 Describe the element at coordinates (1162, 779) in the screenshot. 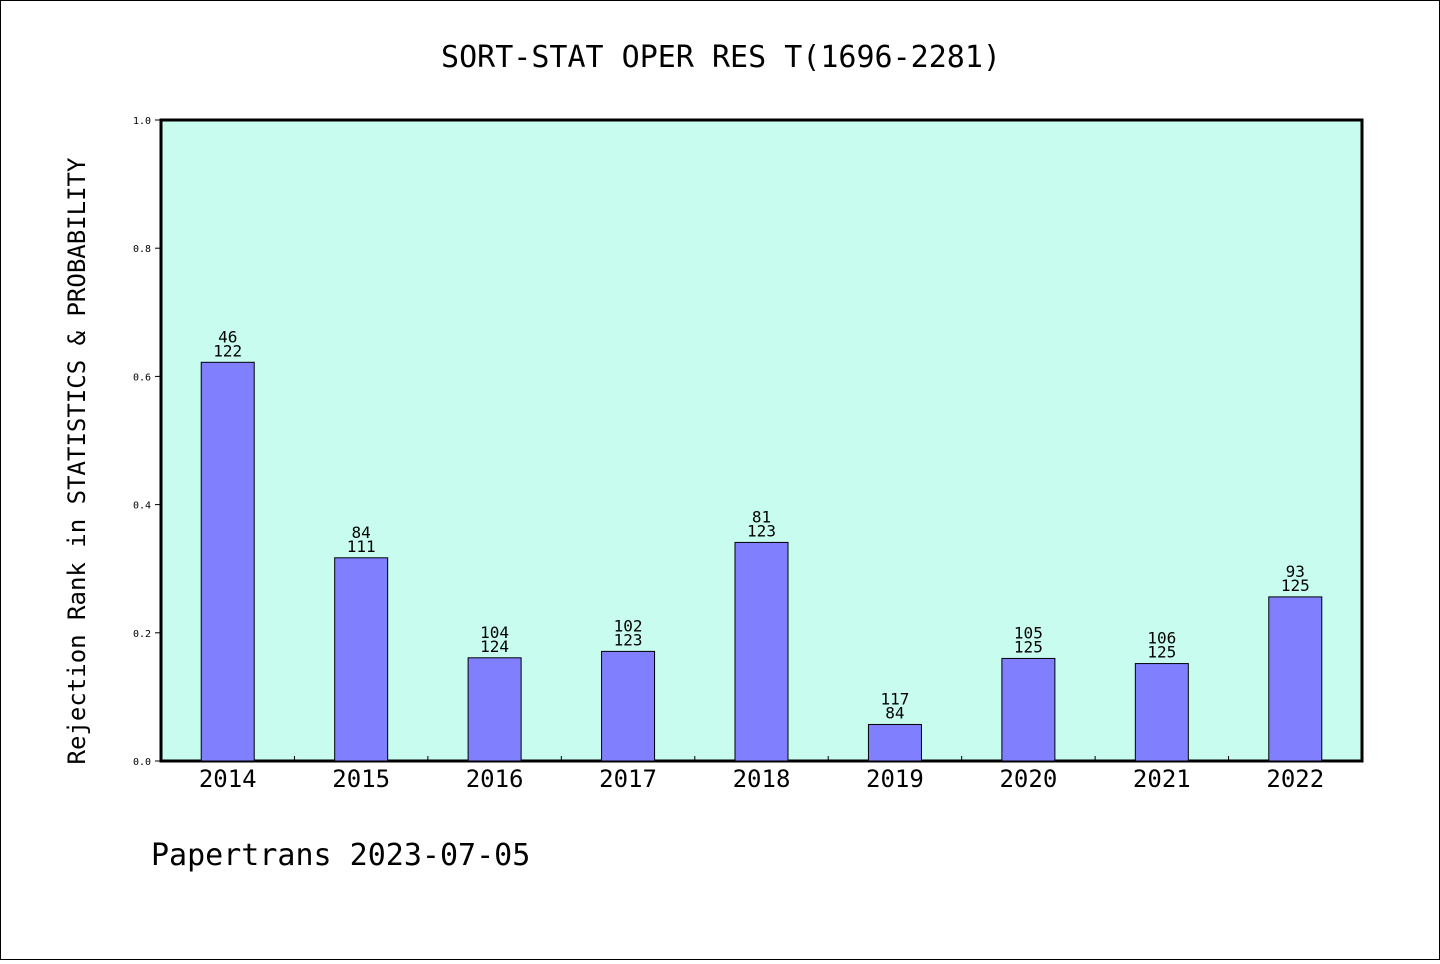

I see `x-tick-label: 2021` at that location.